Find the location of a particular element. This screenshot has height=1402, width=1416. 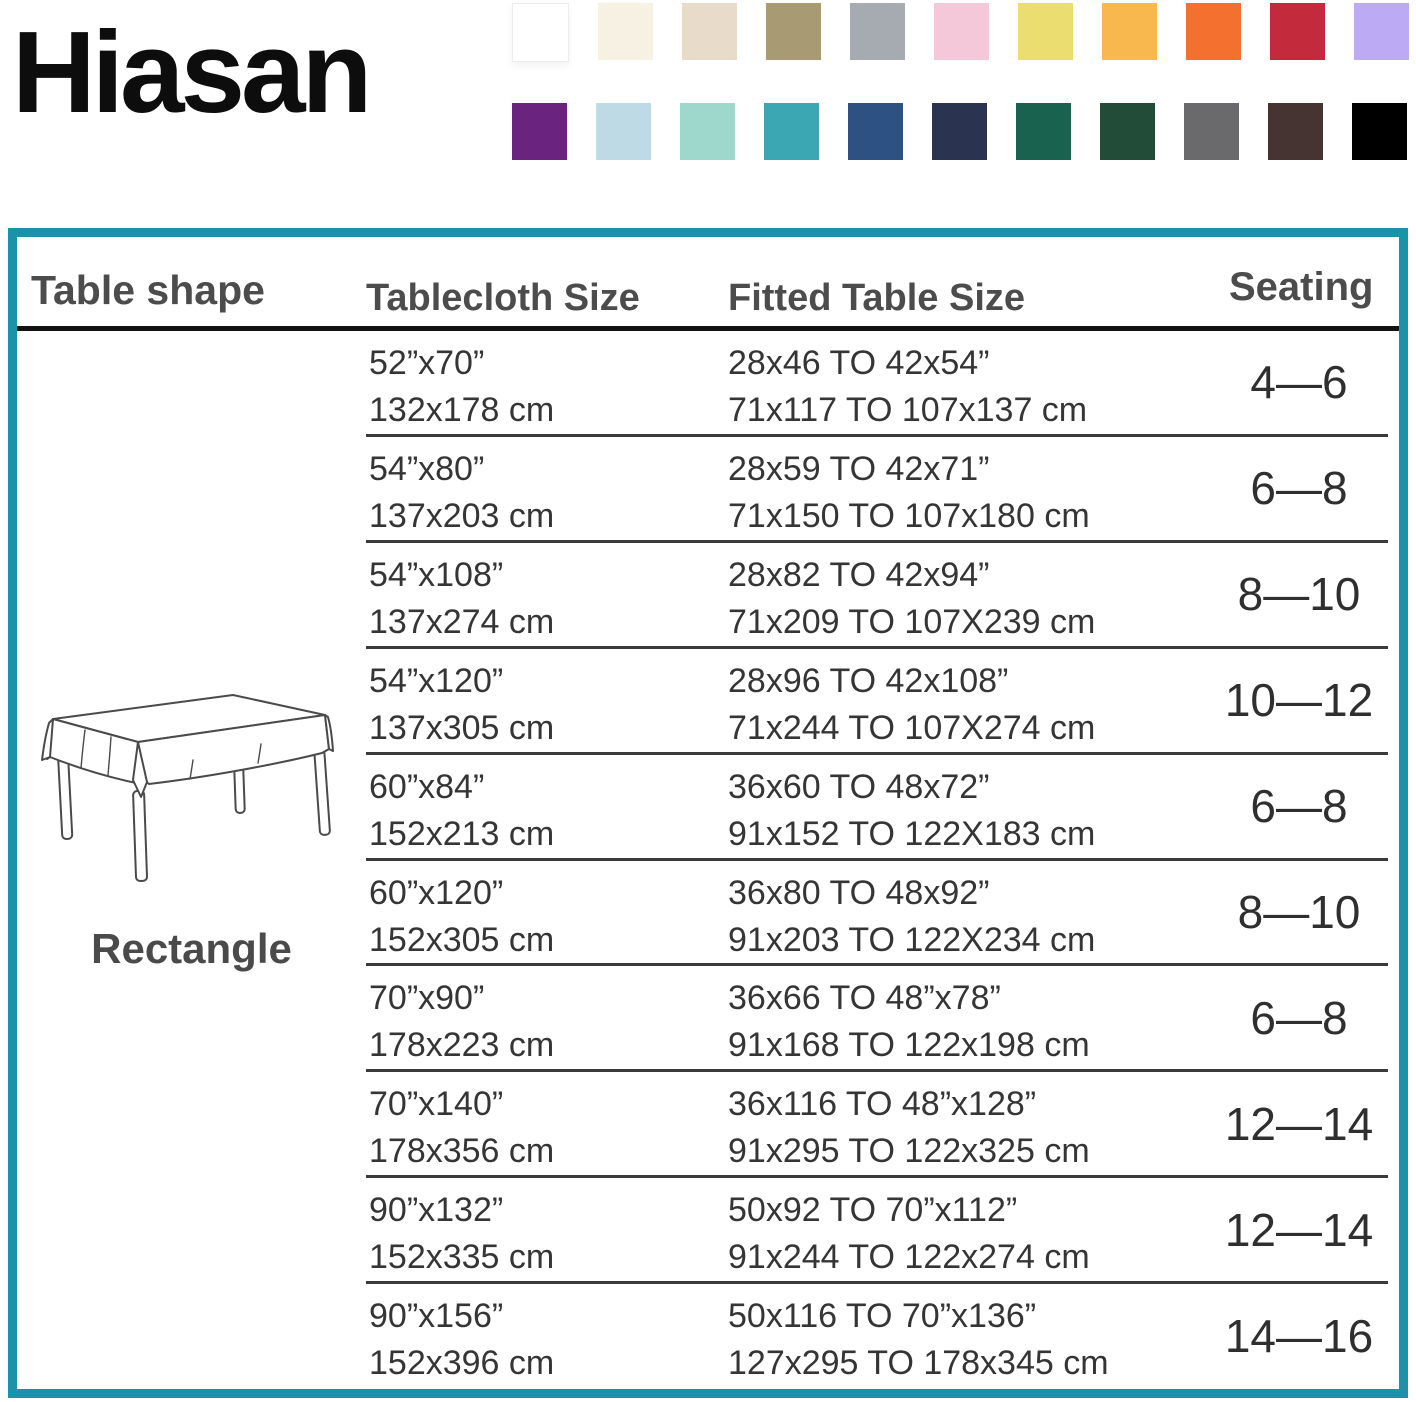

tablecloth-size-cell: 90”x156” 152x396 cm is located at coordinates (461, 1340).